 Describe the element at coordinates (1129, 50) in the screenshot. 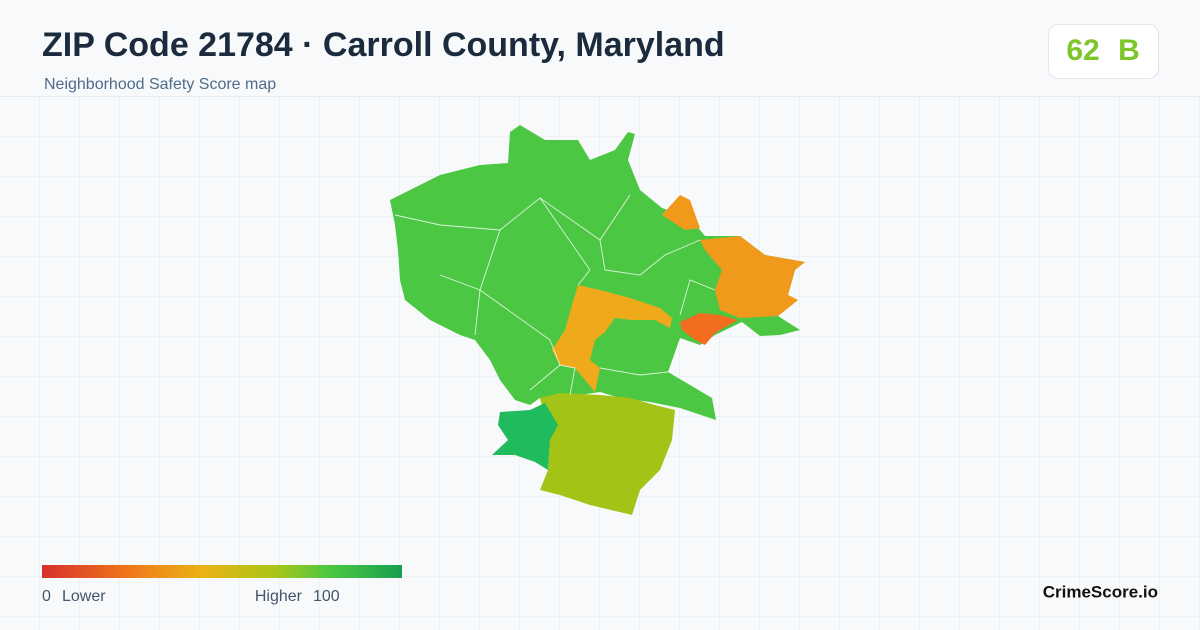

I see `score-grade: B` at that location.